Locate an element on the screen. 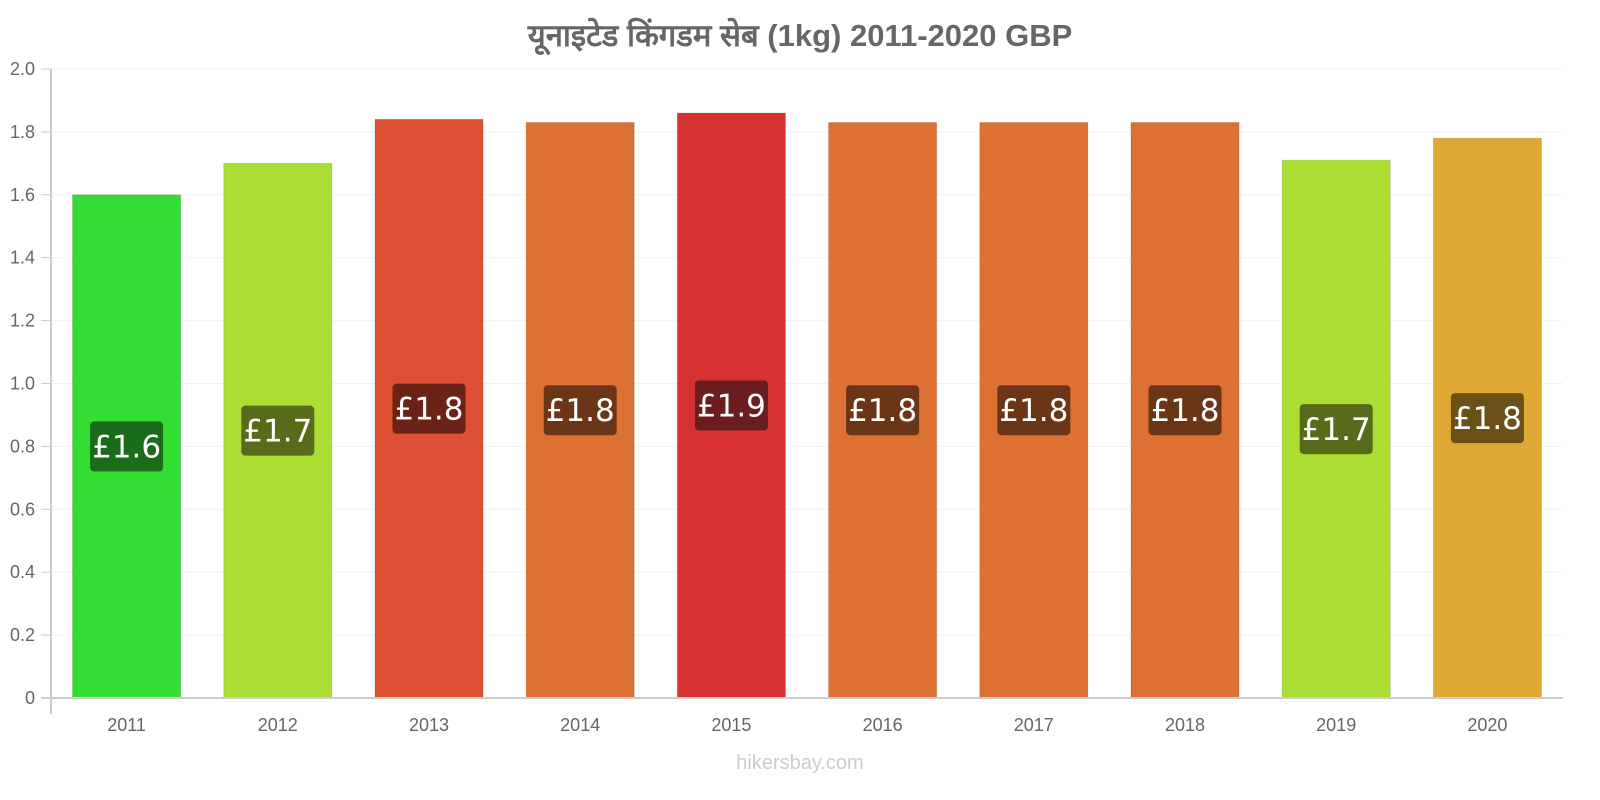 The width and height of the screenshot is (1600, 800). y-tick-label: 0.4 is located at coordinates (22, 572).